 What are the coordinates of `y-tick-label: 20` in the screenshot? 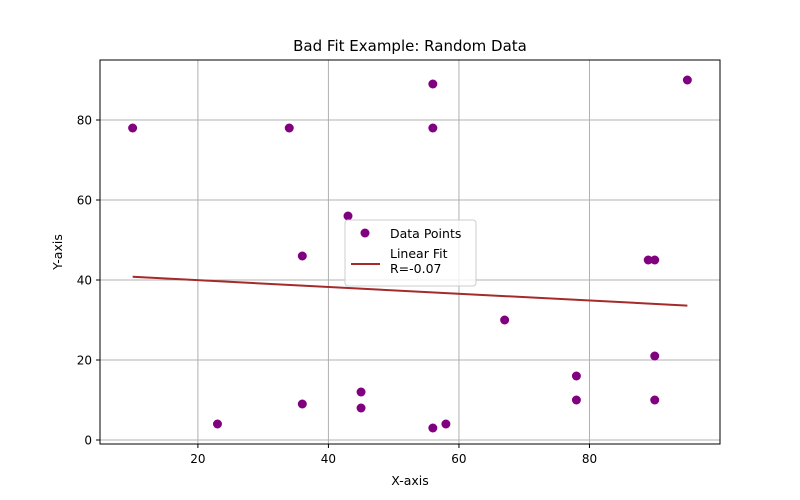 It's located at (84, 361).